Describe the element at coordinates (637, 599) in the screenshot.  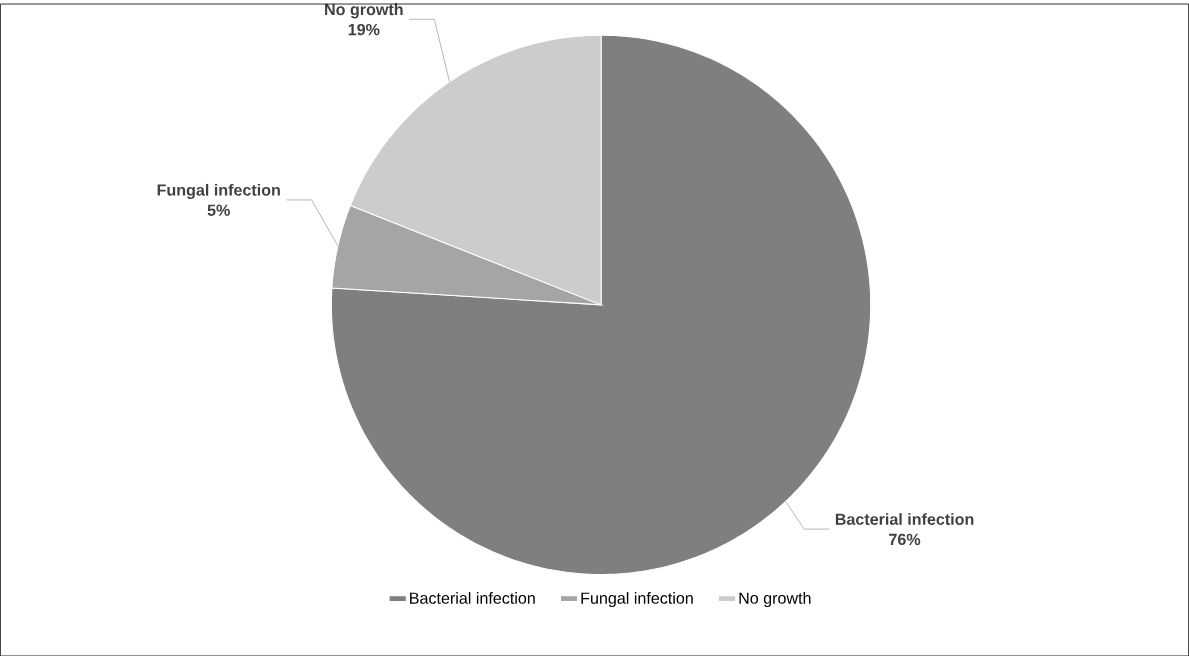
I see `legend-label: Fungal infection` at that location.